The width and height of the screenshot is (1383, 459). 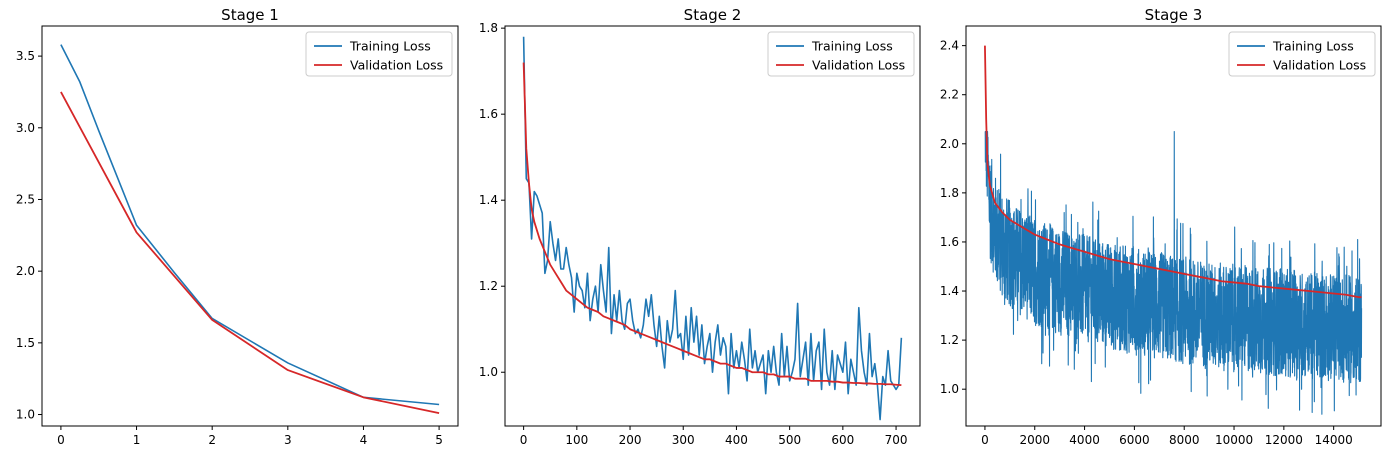 I want to click on x-tick-label: 3, so click(x=288, y=440).